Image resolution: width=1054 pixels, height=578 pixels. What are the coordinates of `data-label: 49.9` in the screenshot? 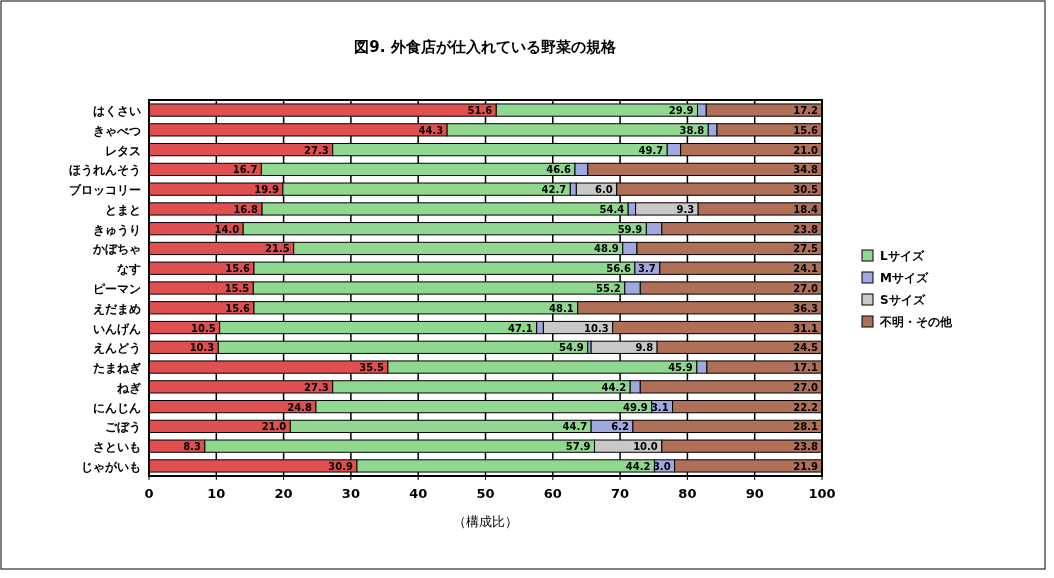 It's located at (635, 407).